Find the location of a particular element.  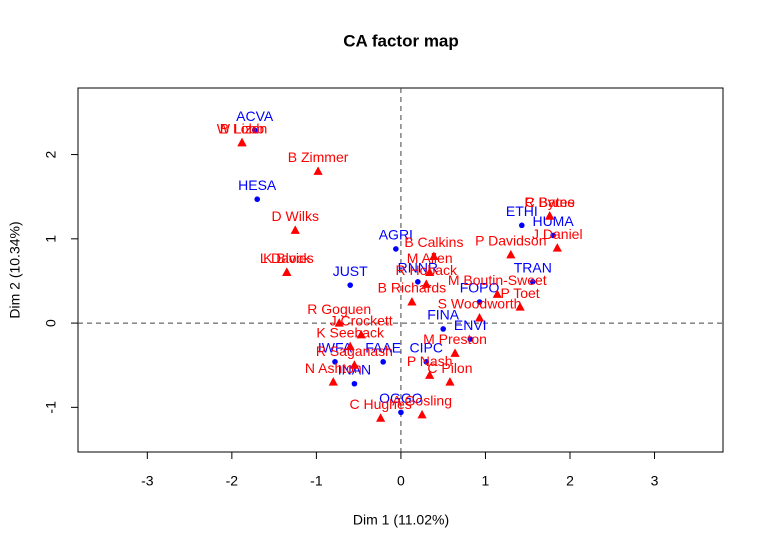

point-label: R Saganash is located at coordinates (354, 351).